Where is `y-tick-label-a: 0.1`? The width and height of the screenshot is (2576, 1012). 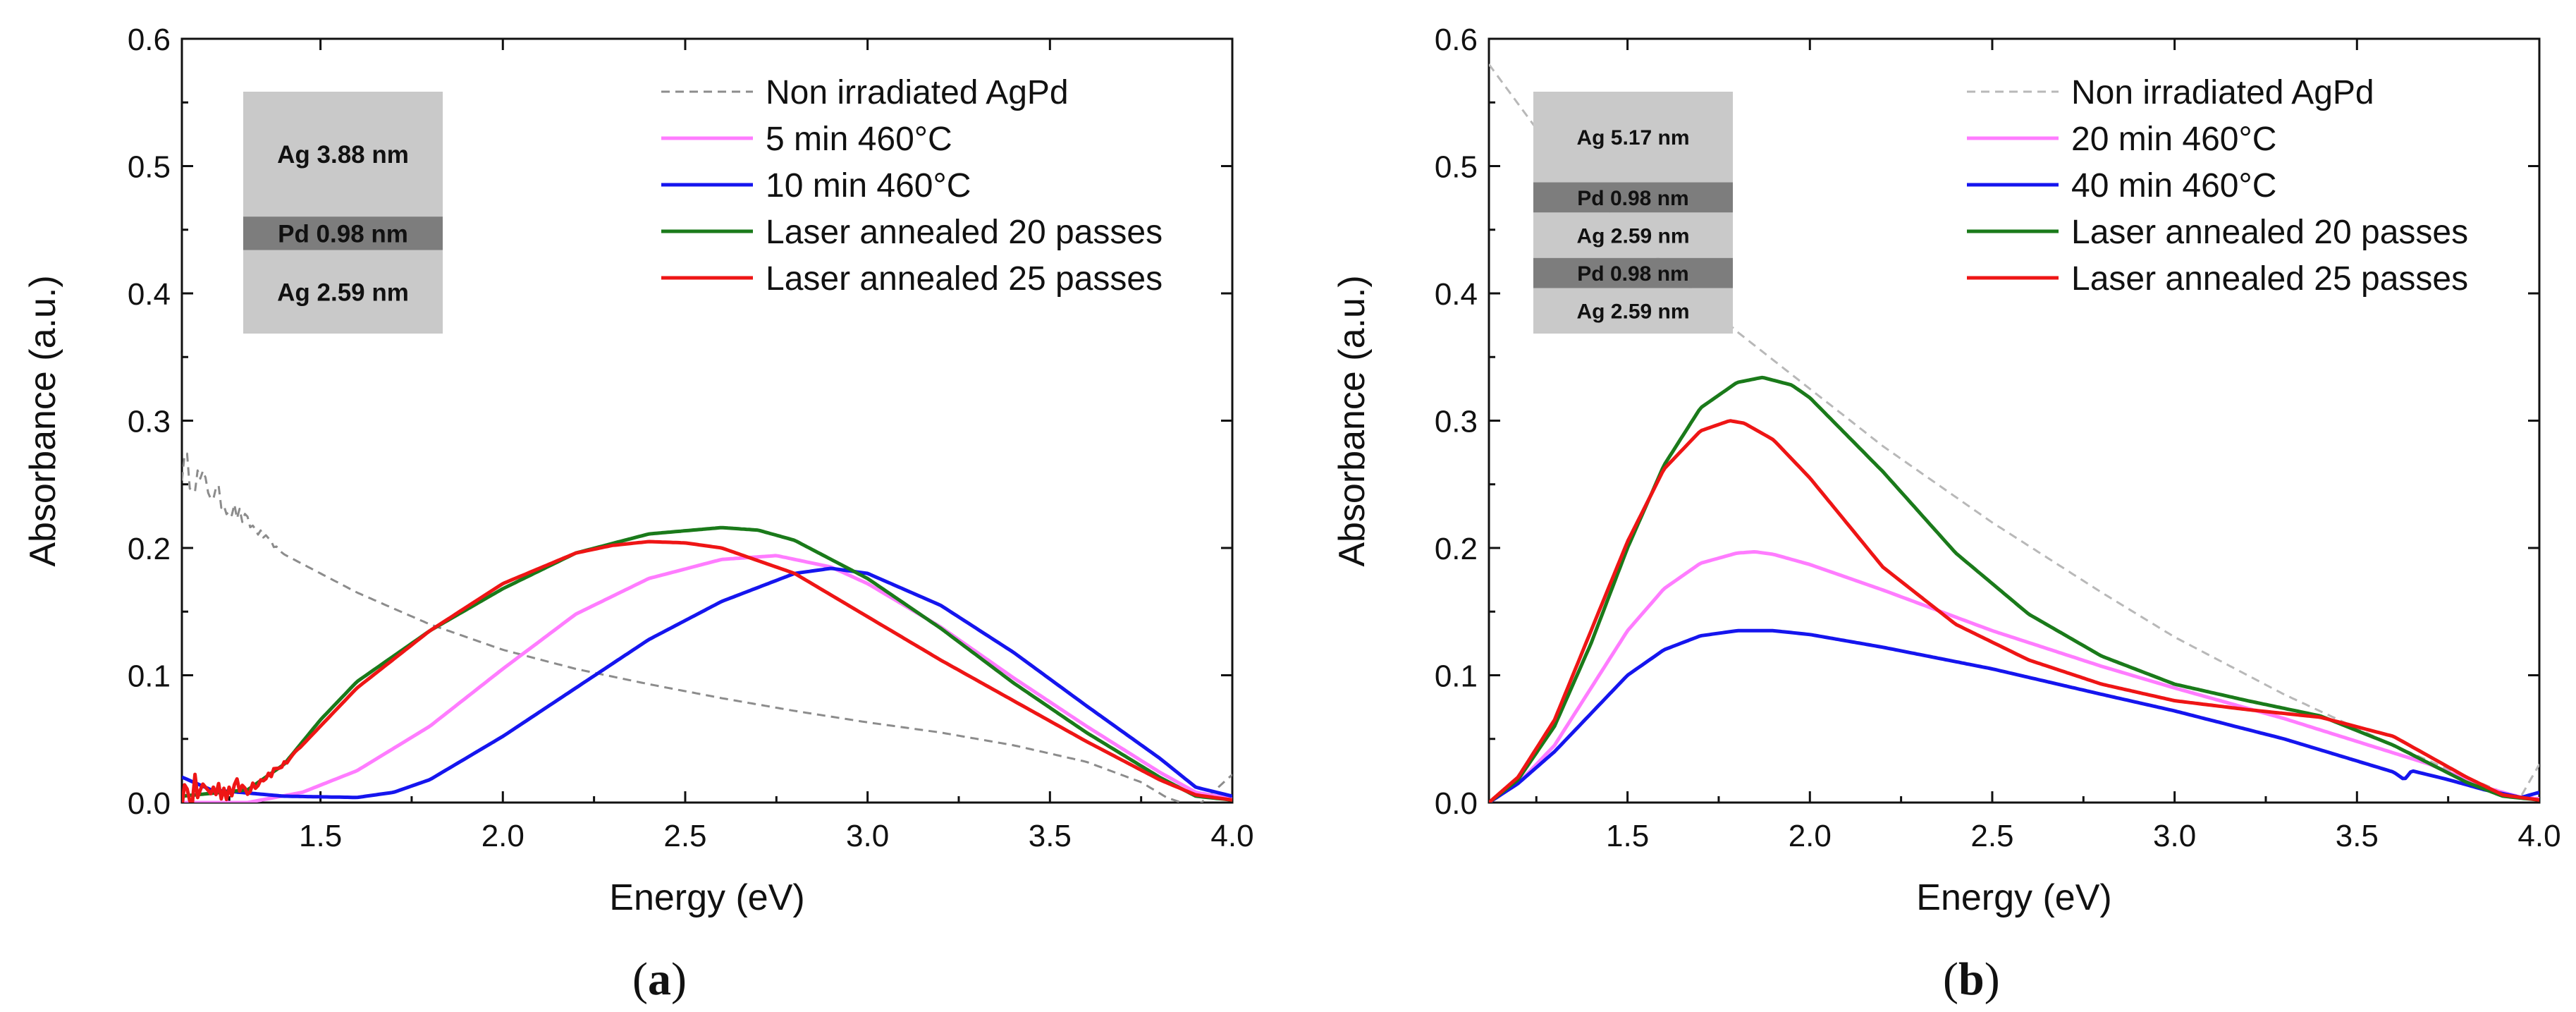
y-tick-label-a: 0.1 is located at coordinates (149, 676).